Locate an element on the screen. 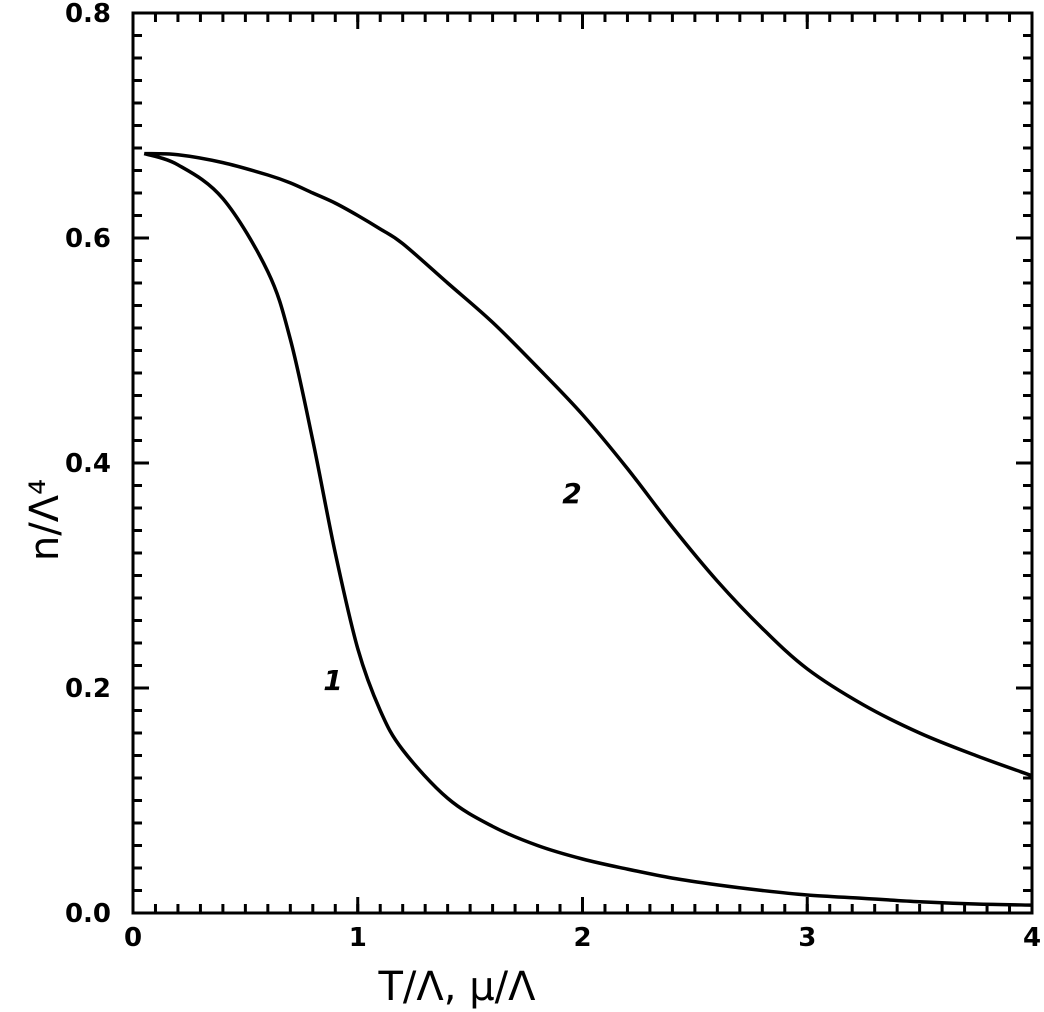 Image resolution: width=1044 pixels, height=1012 pixels. x-axis-label: T/Λ, μ/Λ is located at coordinates (457, 987).